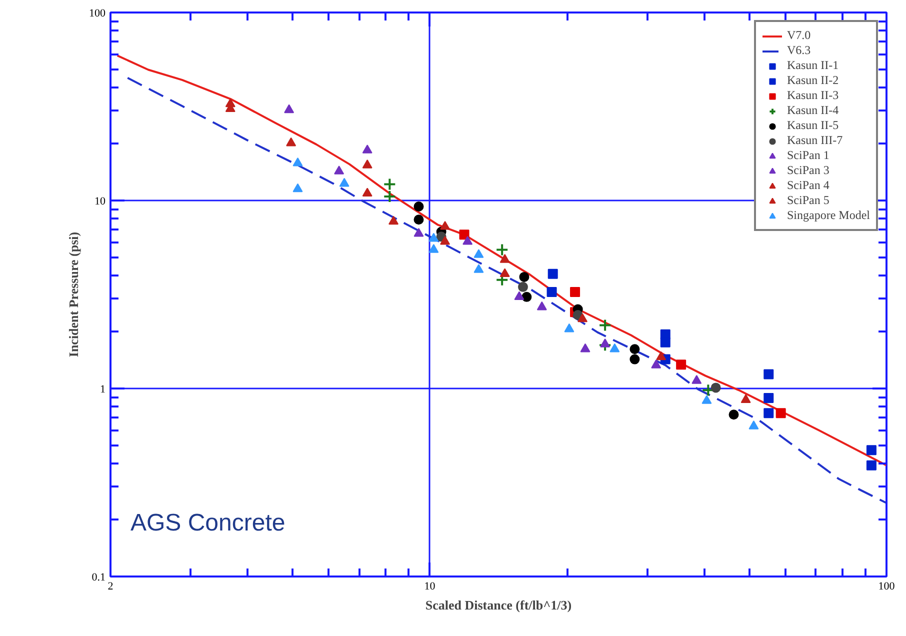 Image resolution: width=906 pixels, height=636 pixels. I want to click on y-tick-label: 100, so click(97, 14).